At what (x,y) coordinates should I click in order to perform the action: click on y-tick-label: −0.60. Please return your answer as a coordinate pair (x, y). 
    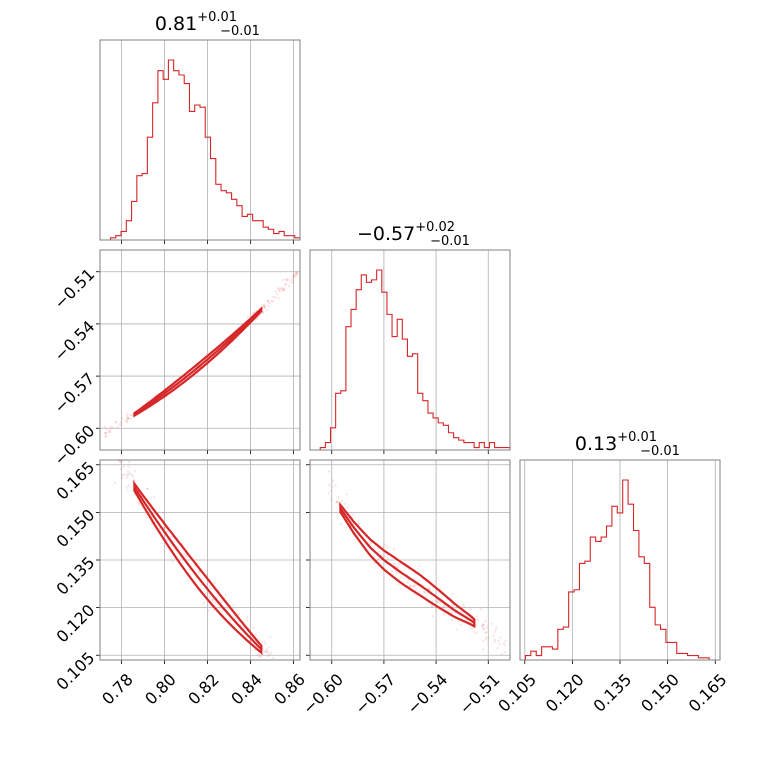
    Looking at the image, I should click on (74, 445).